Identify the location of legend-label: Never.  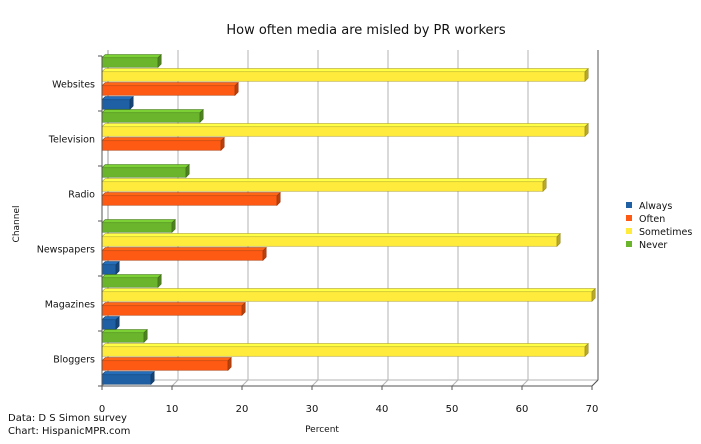
(653, 245).